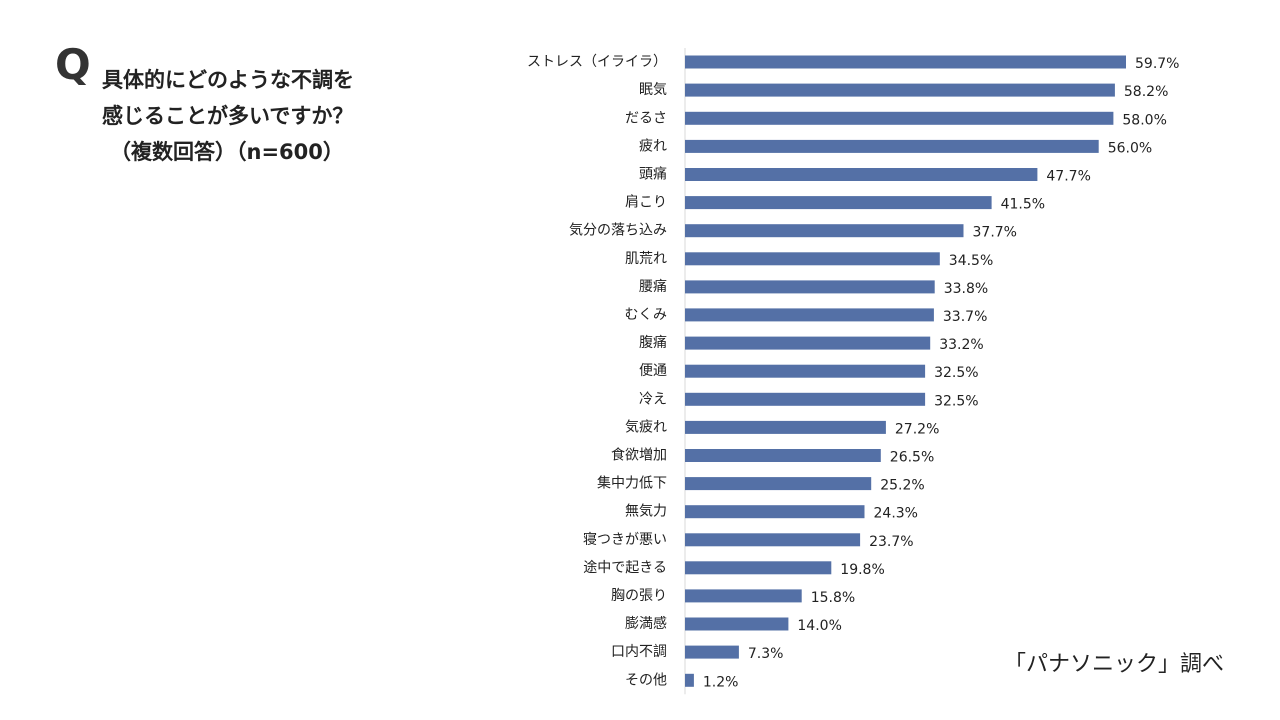 This screenshot has width=1280, height=720. What do you see at coordinates (965, 317) in the screenshot?
I see `value-label: 33.7%` at bounding box center [965, 317].